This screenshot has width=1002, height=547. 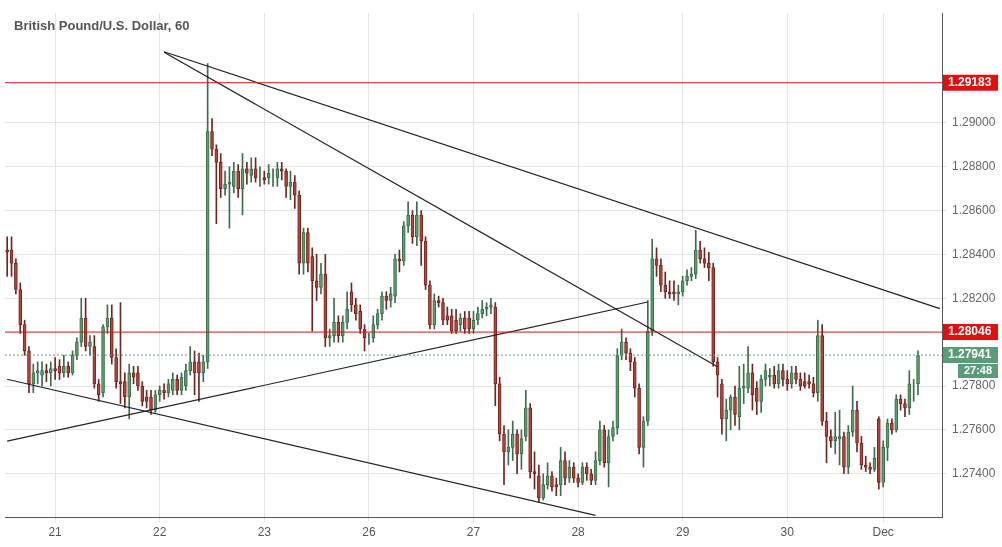 I want to click on x-tick-label: 27, so click(x=473, y=532).